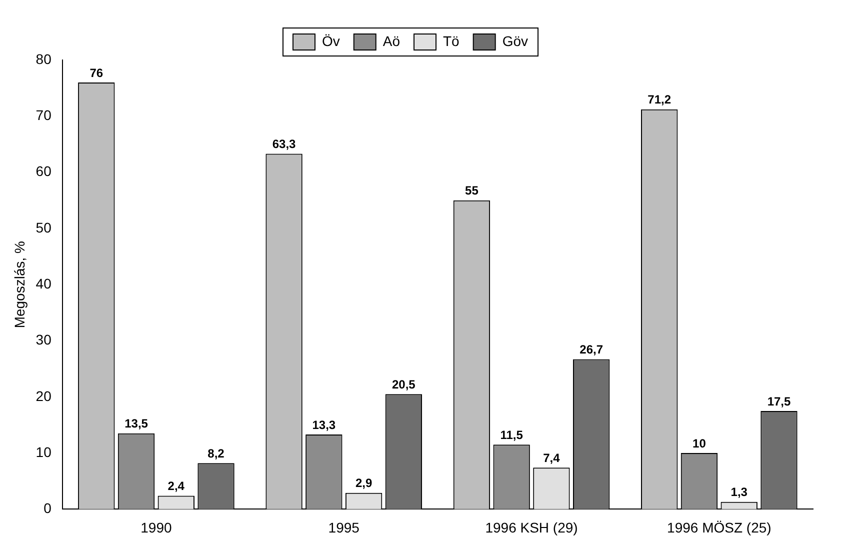  Describe the element at coordinates (44, 452) in the screenshot. I see `y-tick-label: 10` at that location.